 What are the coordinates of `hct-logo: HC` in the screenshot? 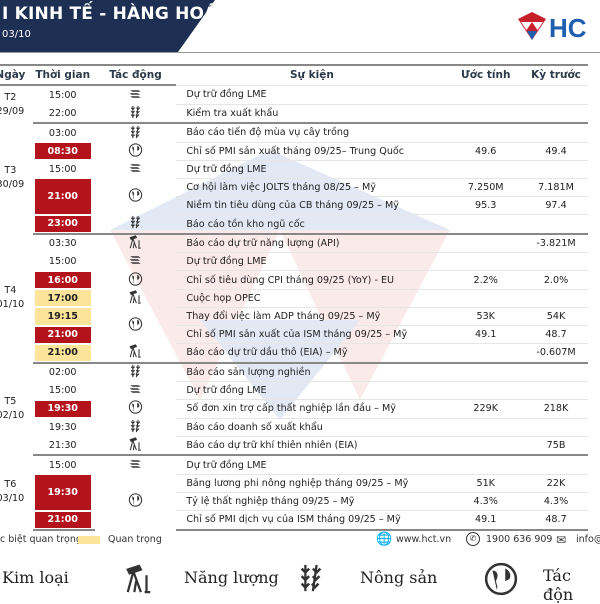 It's located at (558, 30).